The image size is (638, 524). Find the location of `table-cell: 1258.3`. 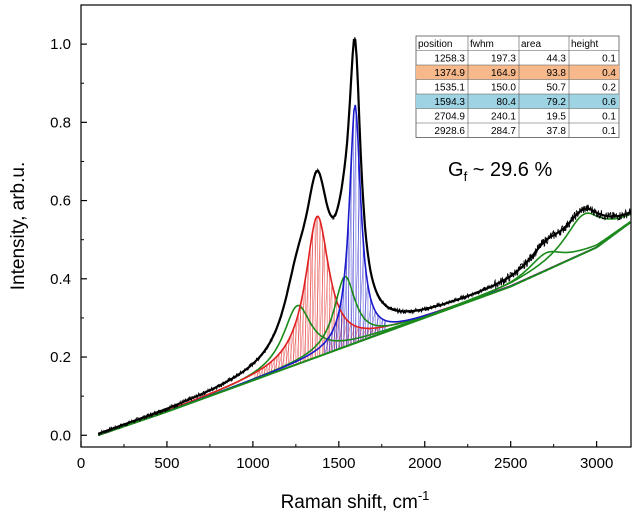

table-cell: 1258.3 is located at coordinates (449, 59).